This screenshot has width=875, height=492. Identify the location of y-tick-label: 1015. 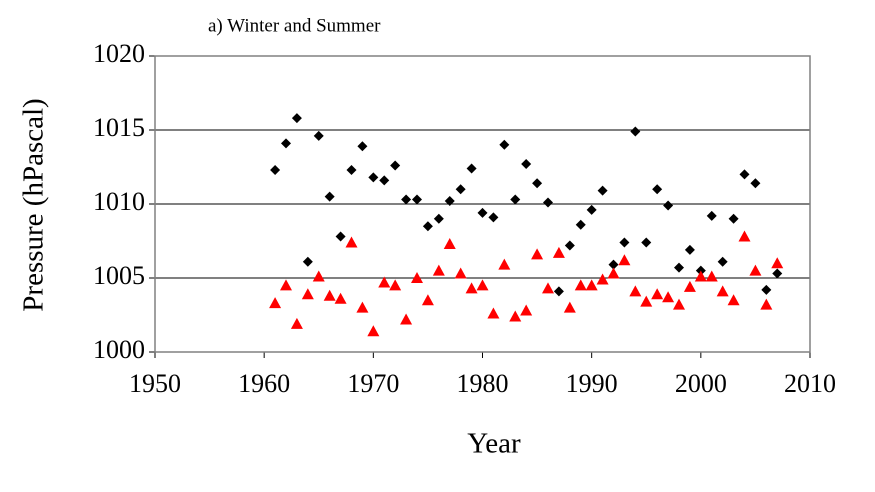
(119, 127).